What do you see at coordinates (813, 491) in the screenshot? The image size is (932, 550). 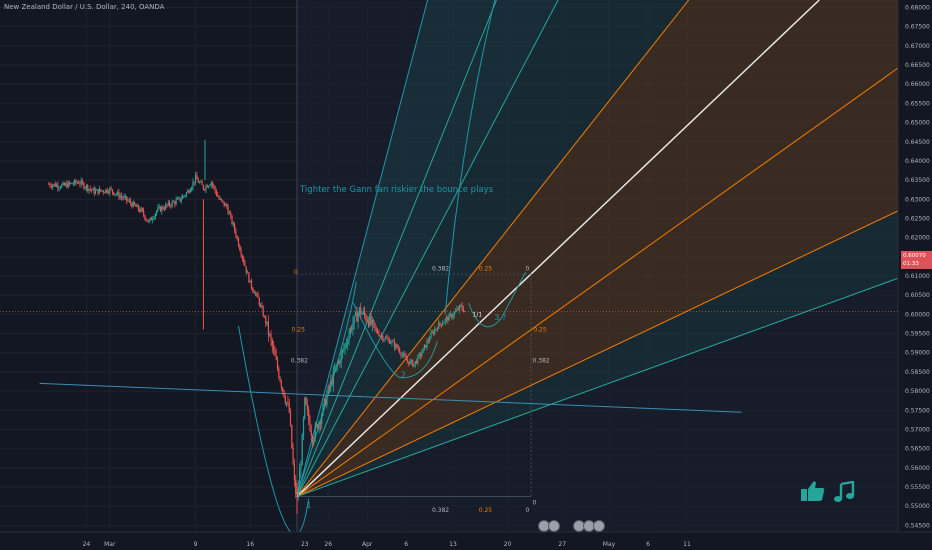 I see `thumbs-up-icon` at bounding box center [813, 491].